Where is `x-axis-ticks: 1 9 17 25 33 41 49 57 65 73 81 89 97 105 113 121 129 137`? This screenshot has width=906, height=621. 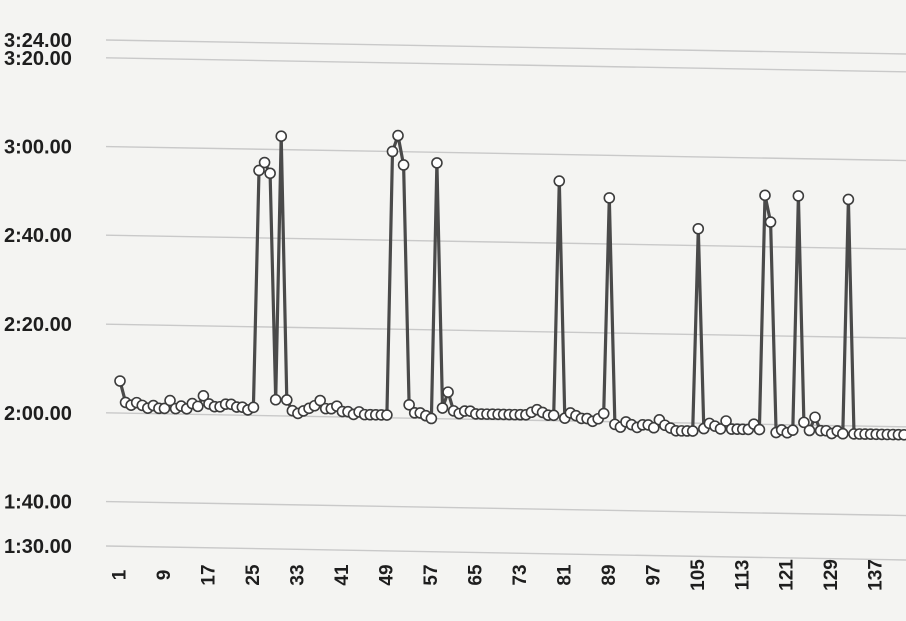 x-axis-ticks: 1 9 17 25 33 41 49 57 65 73 81 89 97 105 113 121 129 137 is located at coordinates (498, 575).